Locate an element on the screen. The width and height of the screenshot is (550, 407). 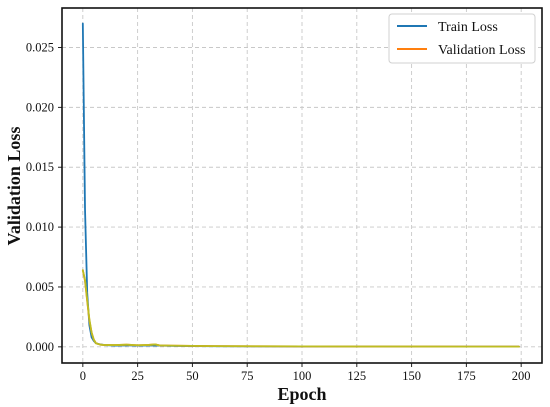
x-axis-title: Epoch is located at coordinates (301, 394).